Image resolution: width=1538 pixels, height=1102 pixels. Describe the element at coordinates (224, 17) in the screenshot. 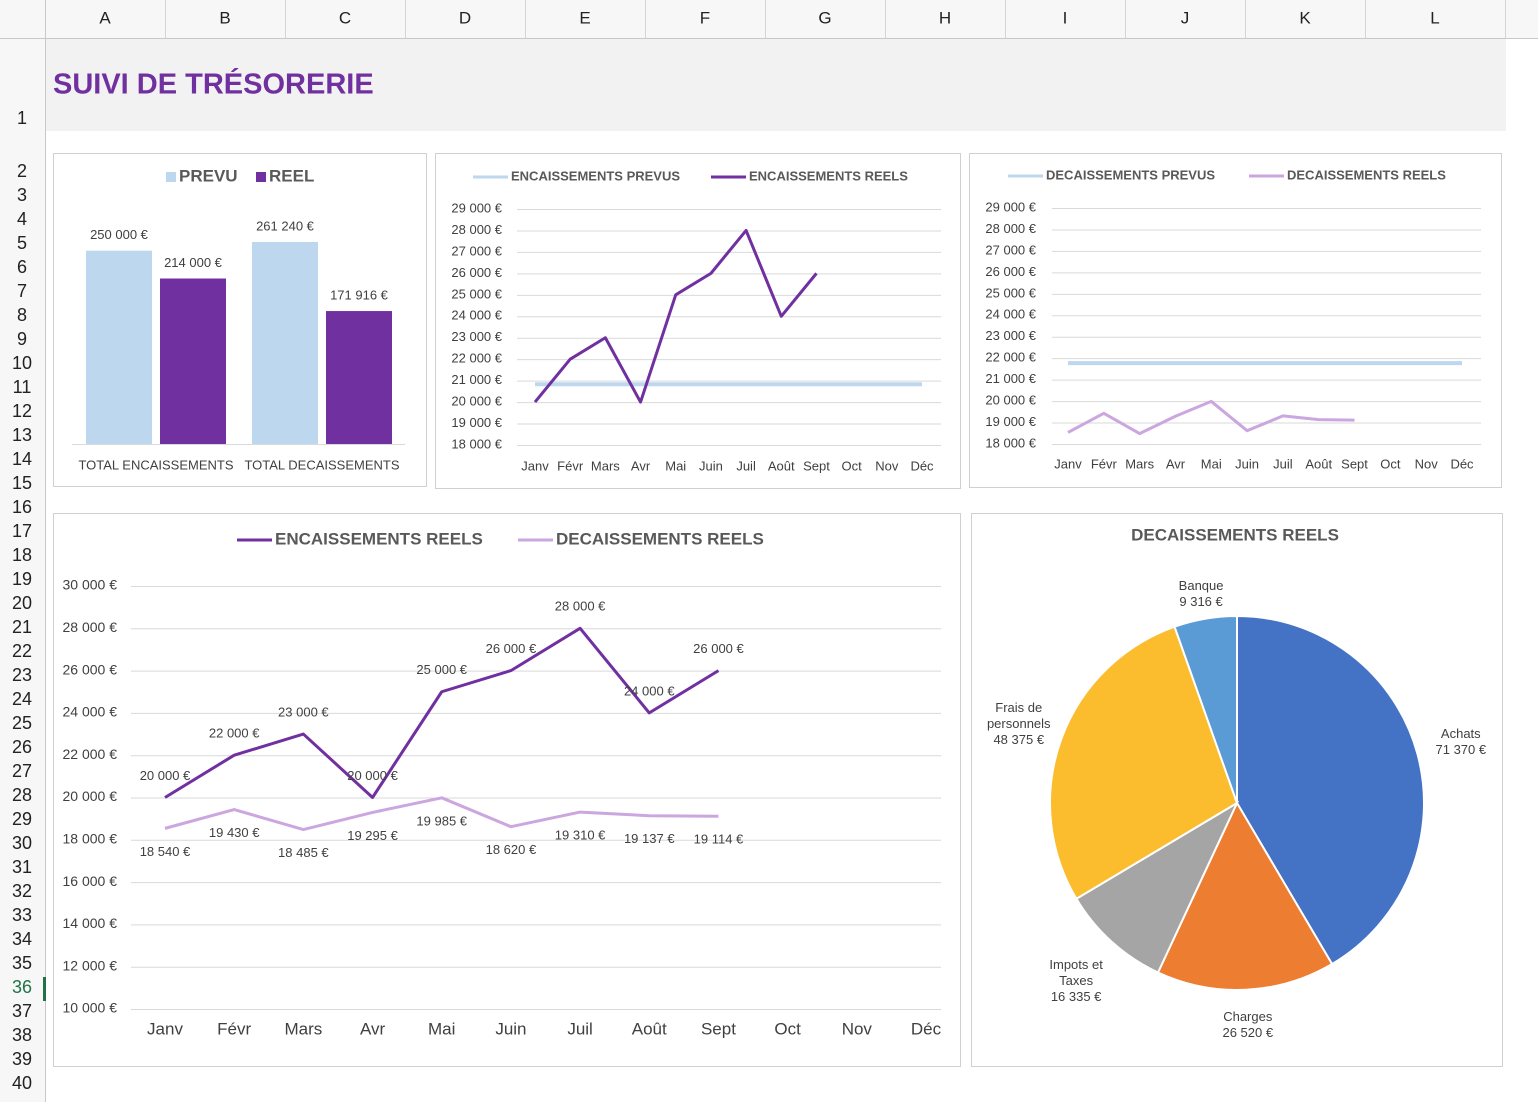

I see `column-header: B` at that location.